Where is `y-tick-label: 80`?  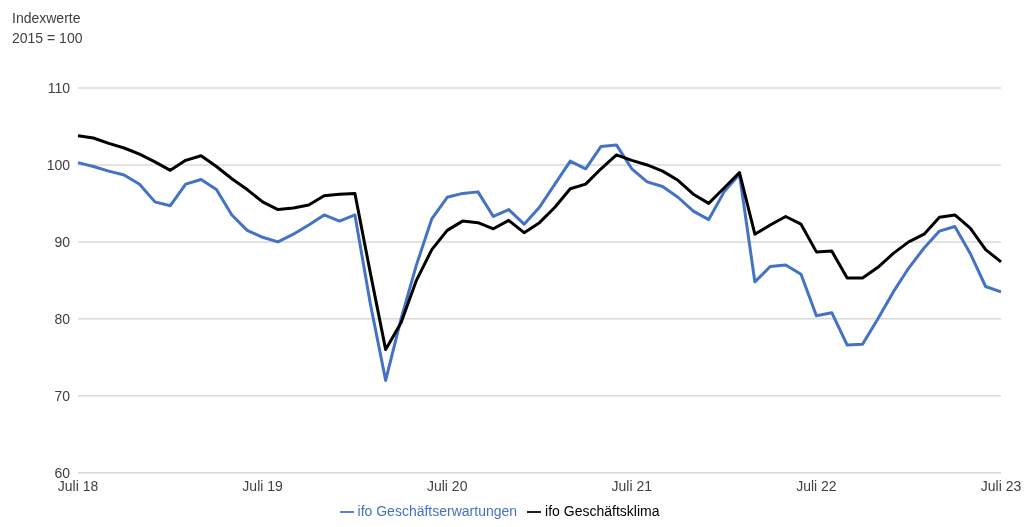
y-tick-label: 80 is located at coordinates (62, 318).